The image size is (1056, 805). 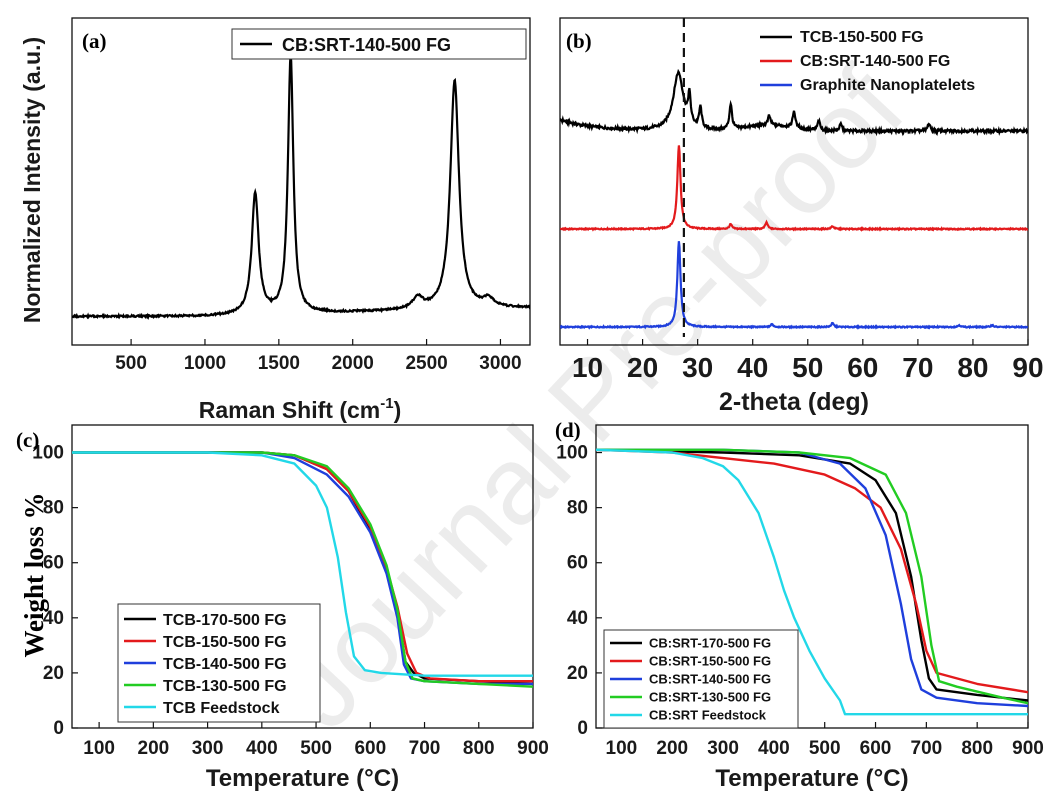 What do you see at coordinates (642, 367) in the screenshot?
I see `x-tick-label: 20` at bounding box center [642, 367].